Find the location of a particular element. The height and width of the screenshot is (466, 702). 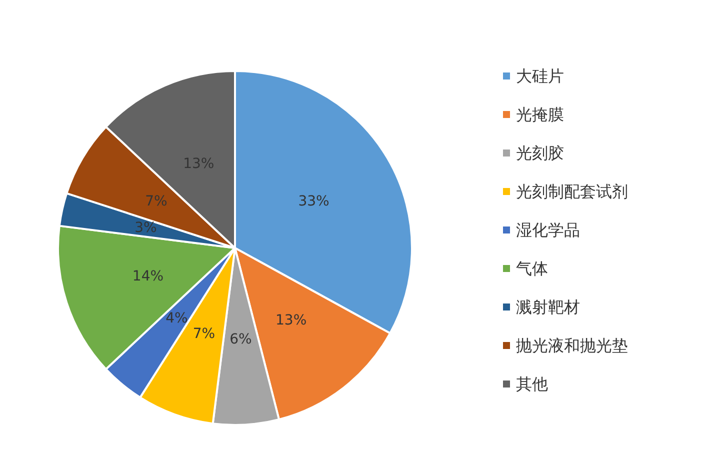

legend-label: 其他 is located at coordinates (532, 384).